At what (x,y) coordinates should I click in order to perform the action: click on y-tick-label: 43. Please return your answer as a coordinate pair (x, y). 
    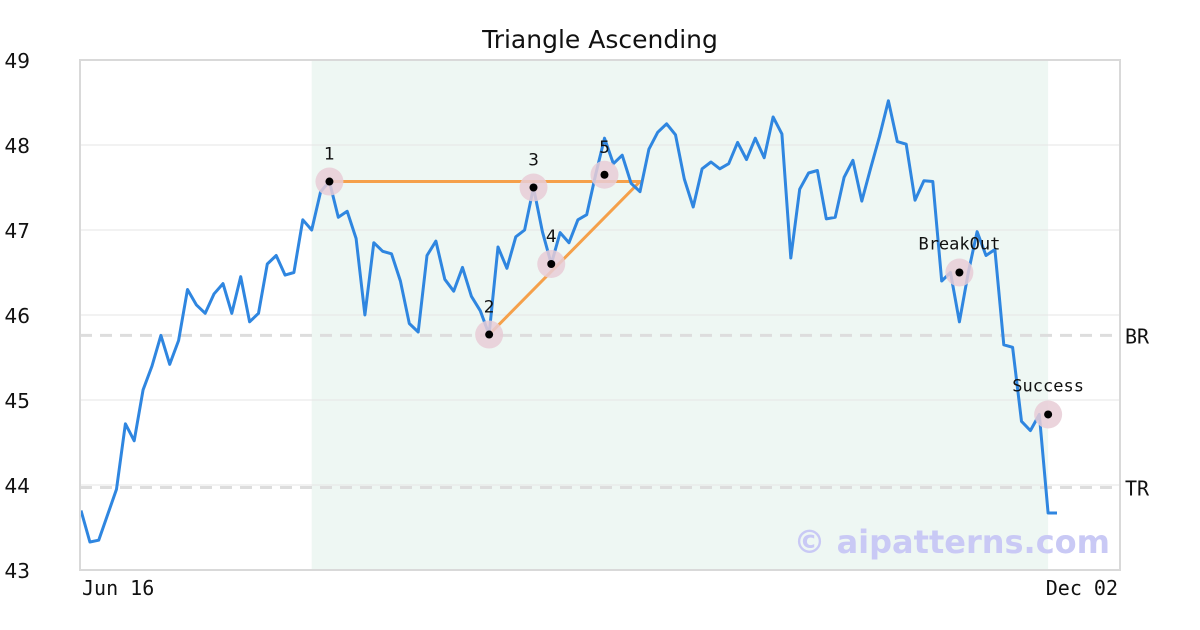
    Looking at the image, I should click on (17, 571).